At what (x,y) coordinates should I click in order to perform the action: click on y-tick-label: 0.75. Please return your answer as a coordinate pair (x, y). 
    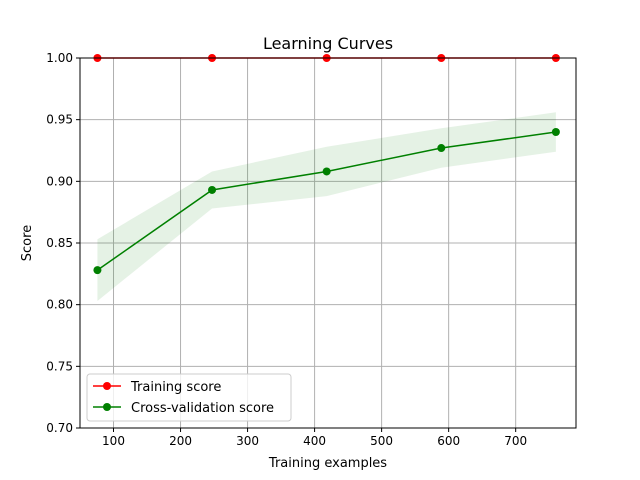
    Looking at the image, I should click on (59, 366).